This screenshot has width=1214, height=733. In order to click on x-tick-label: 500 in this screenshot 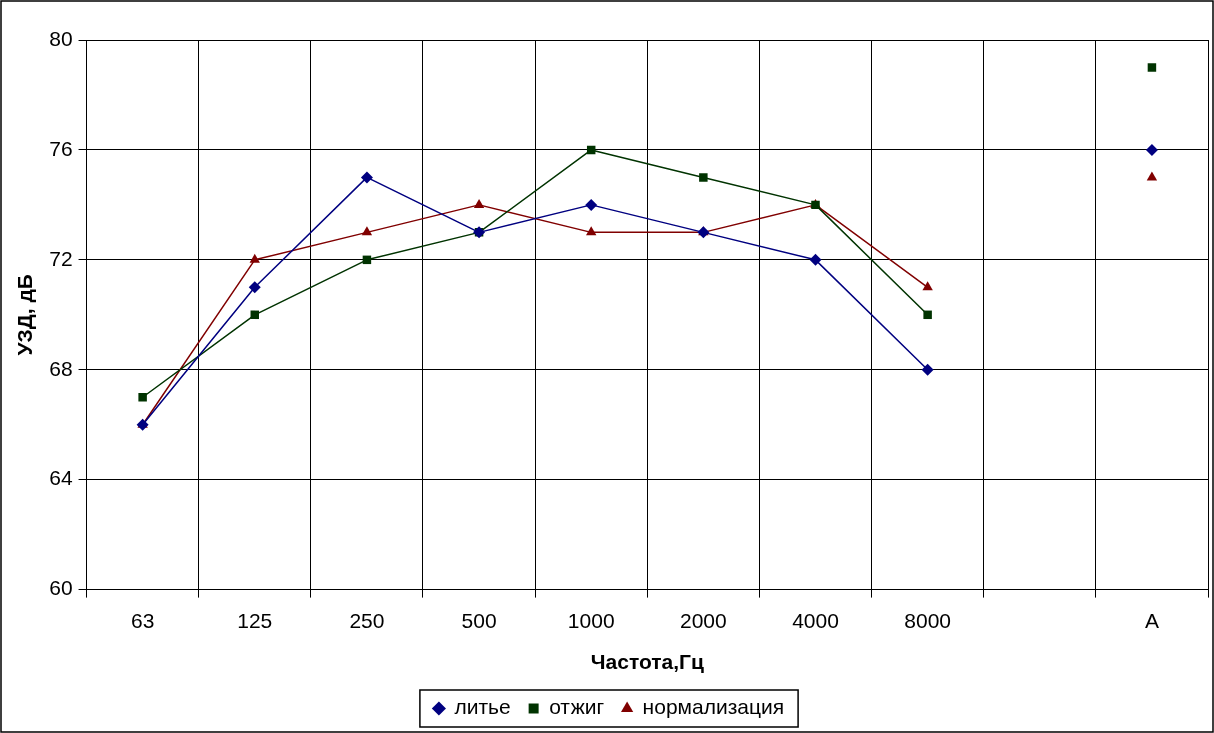, I will do `click(479, 620)`.